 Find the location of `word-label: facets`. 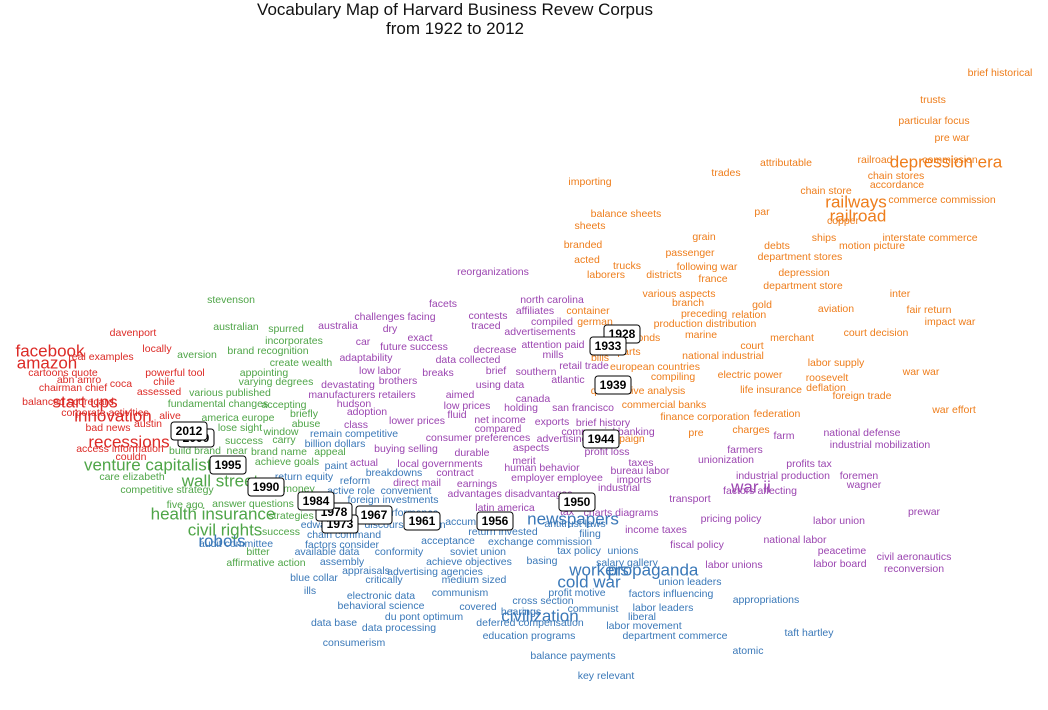

word-label: facets is located at coordinates (443, 304).